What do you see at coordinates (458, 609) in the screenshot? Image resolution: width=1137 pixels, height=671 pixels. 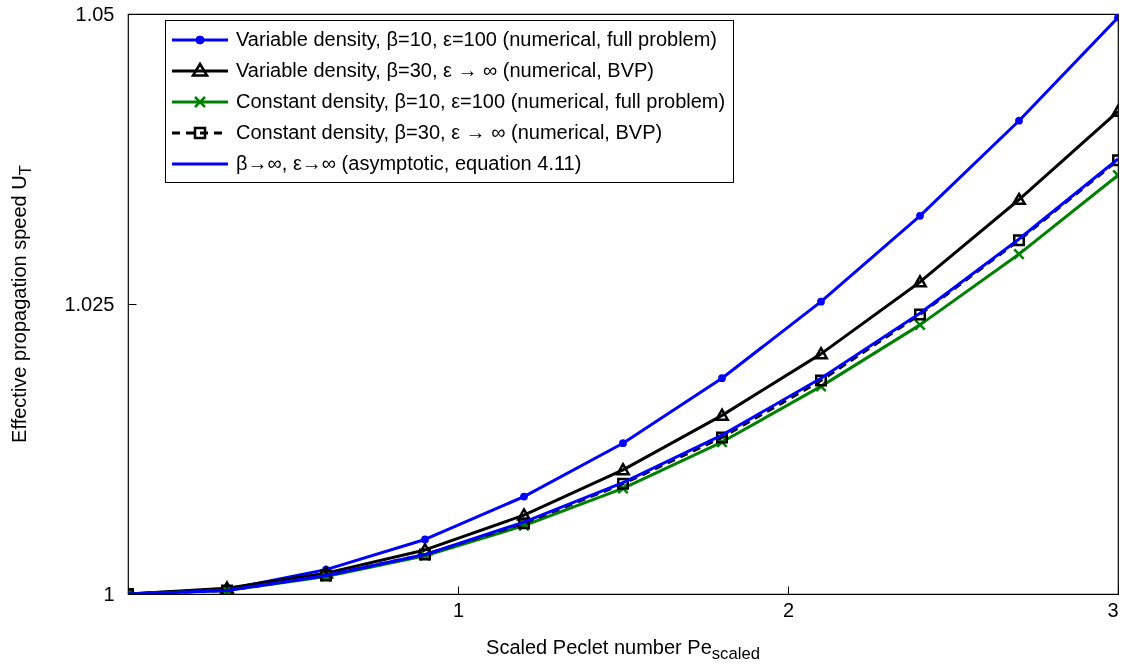 I see `x-tick-label: 1` at bounding box center [458, 609].